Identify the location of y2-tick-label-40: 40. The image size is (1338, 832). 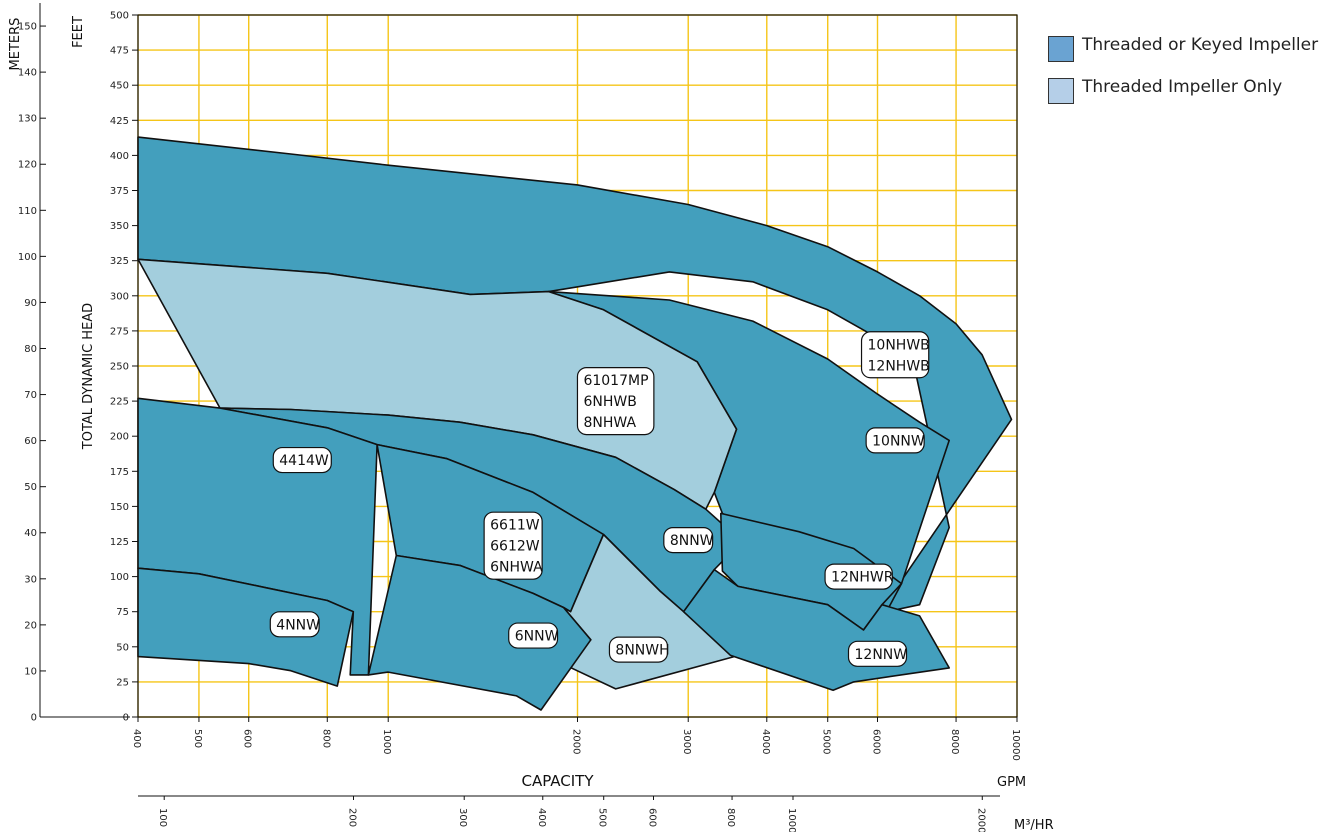
(30, 533).